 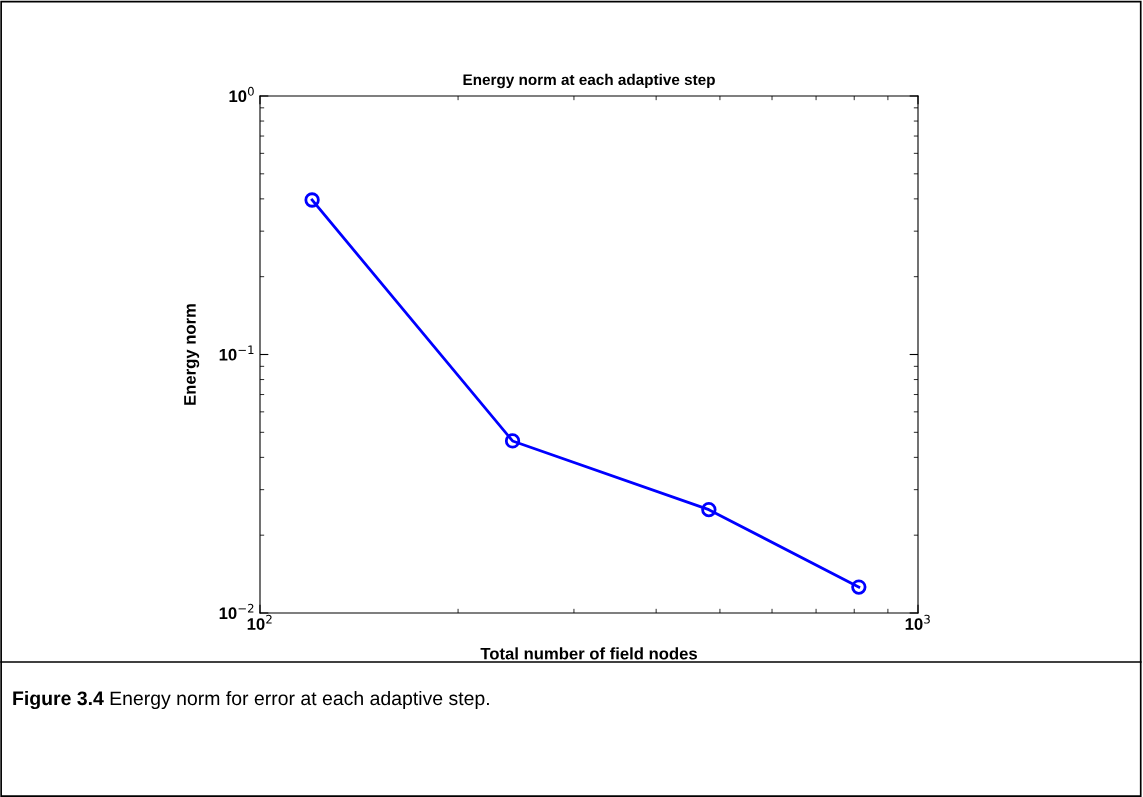 I want to click on y-axis-title: Energy norm, so click(x=192, y=354).